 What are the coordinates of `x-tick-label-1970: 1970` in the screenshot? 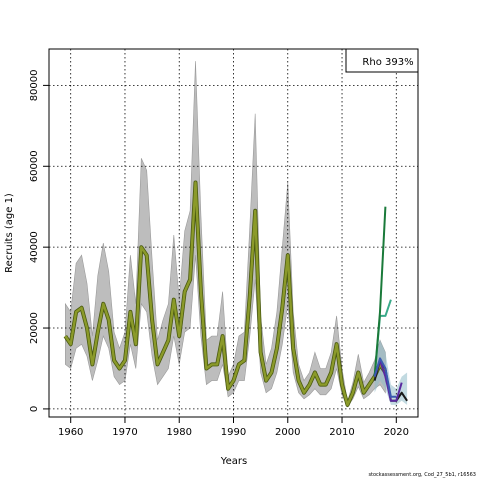 It's located at (124, 432).